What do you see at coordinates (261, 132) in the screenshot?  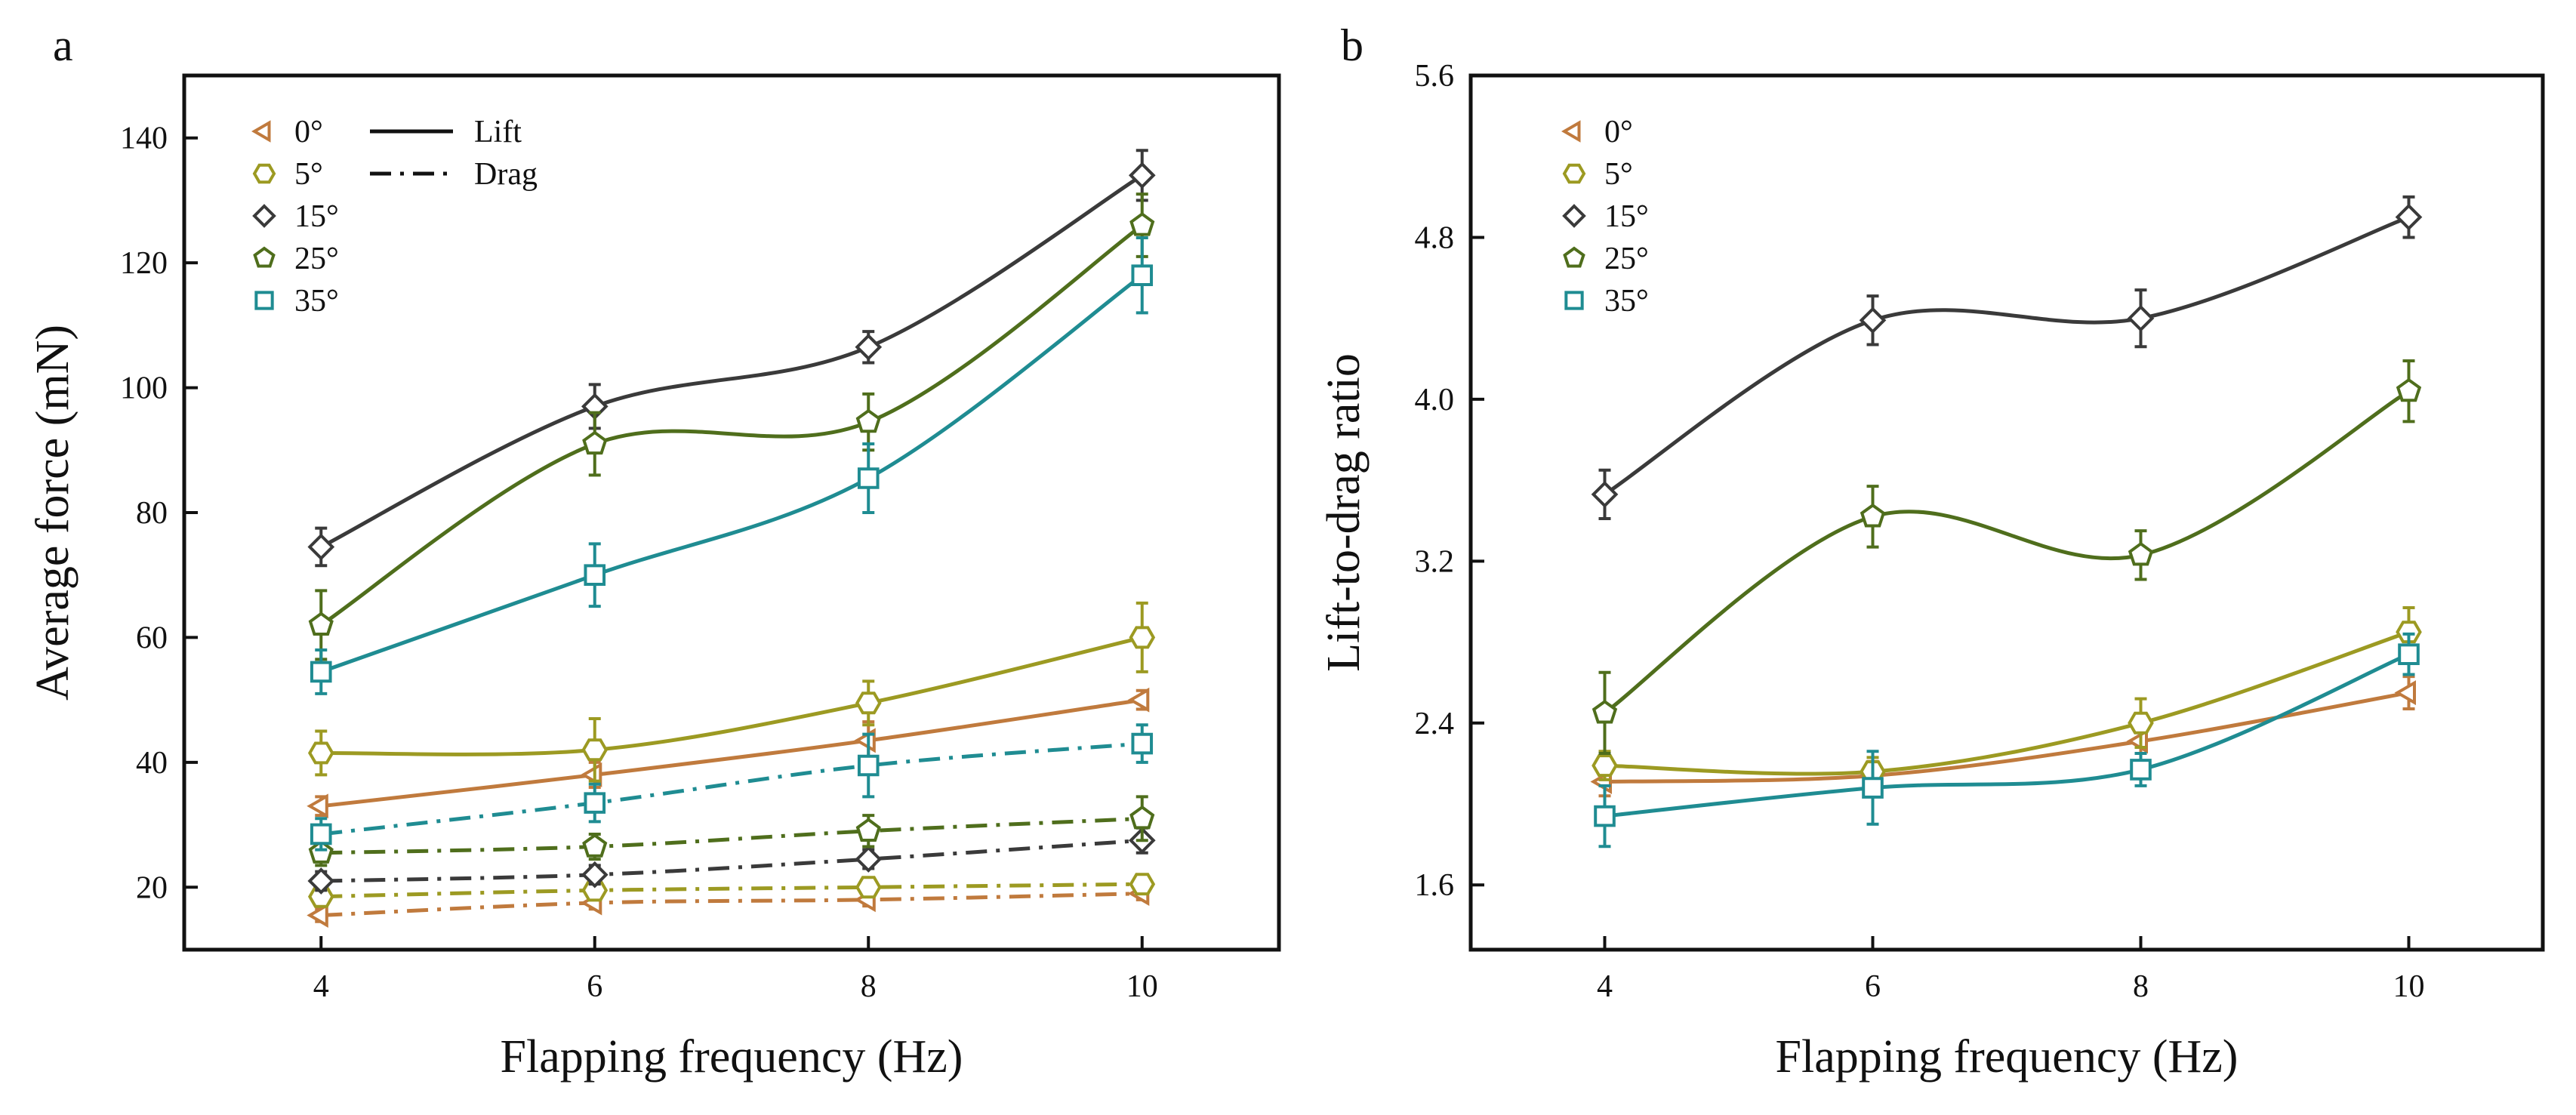 I see `panel-a-legend-marker-0deg` at bounding box center [261, 132].